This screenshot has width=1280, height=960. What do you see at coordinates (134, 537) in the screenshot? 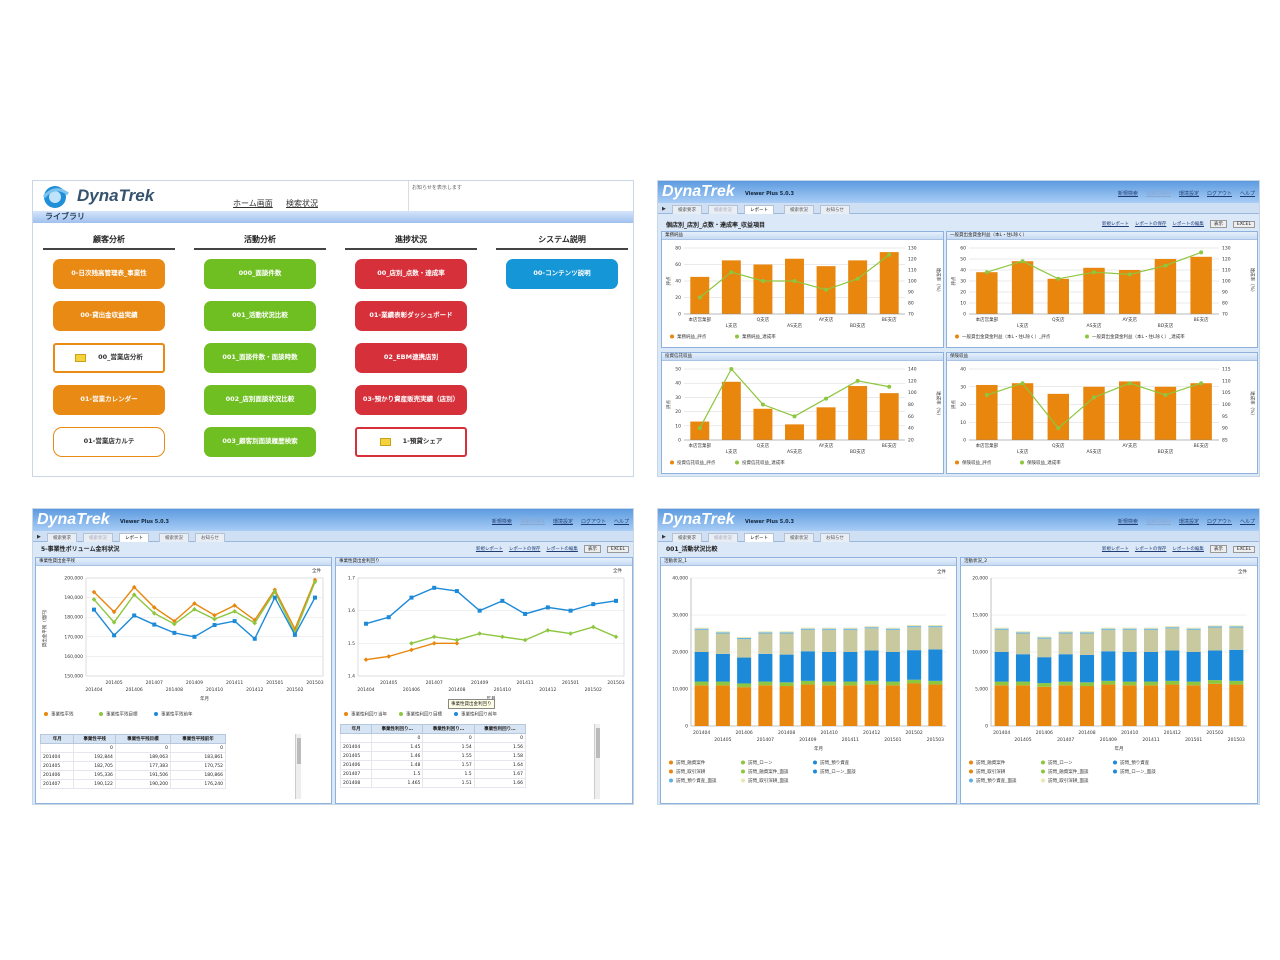
I see `tab-report: レポート` at bounding box center [134, 537].